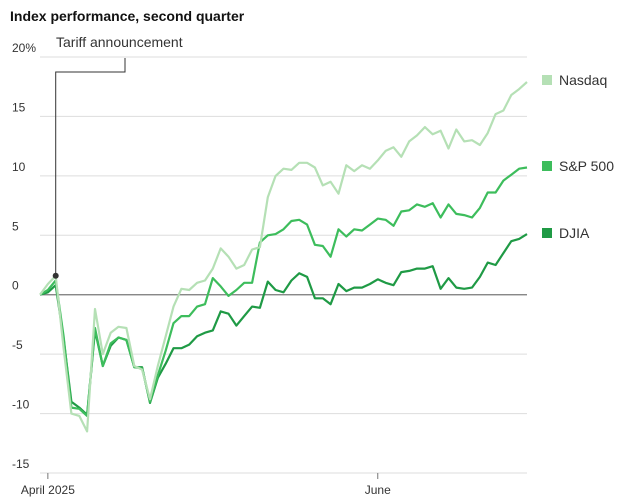 This screenshot has height=501, width=629. I want to click on annotation-text: Tariff announcement, so click(119, 42).